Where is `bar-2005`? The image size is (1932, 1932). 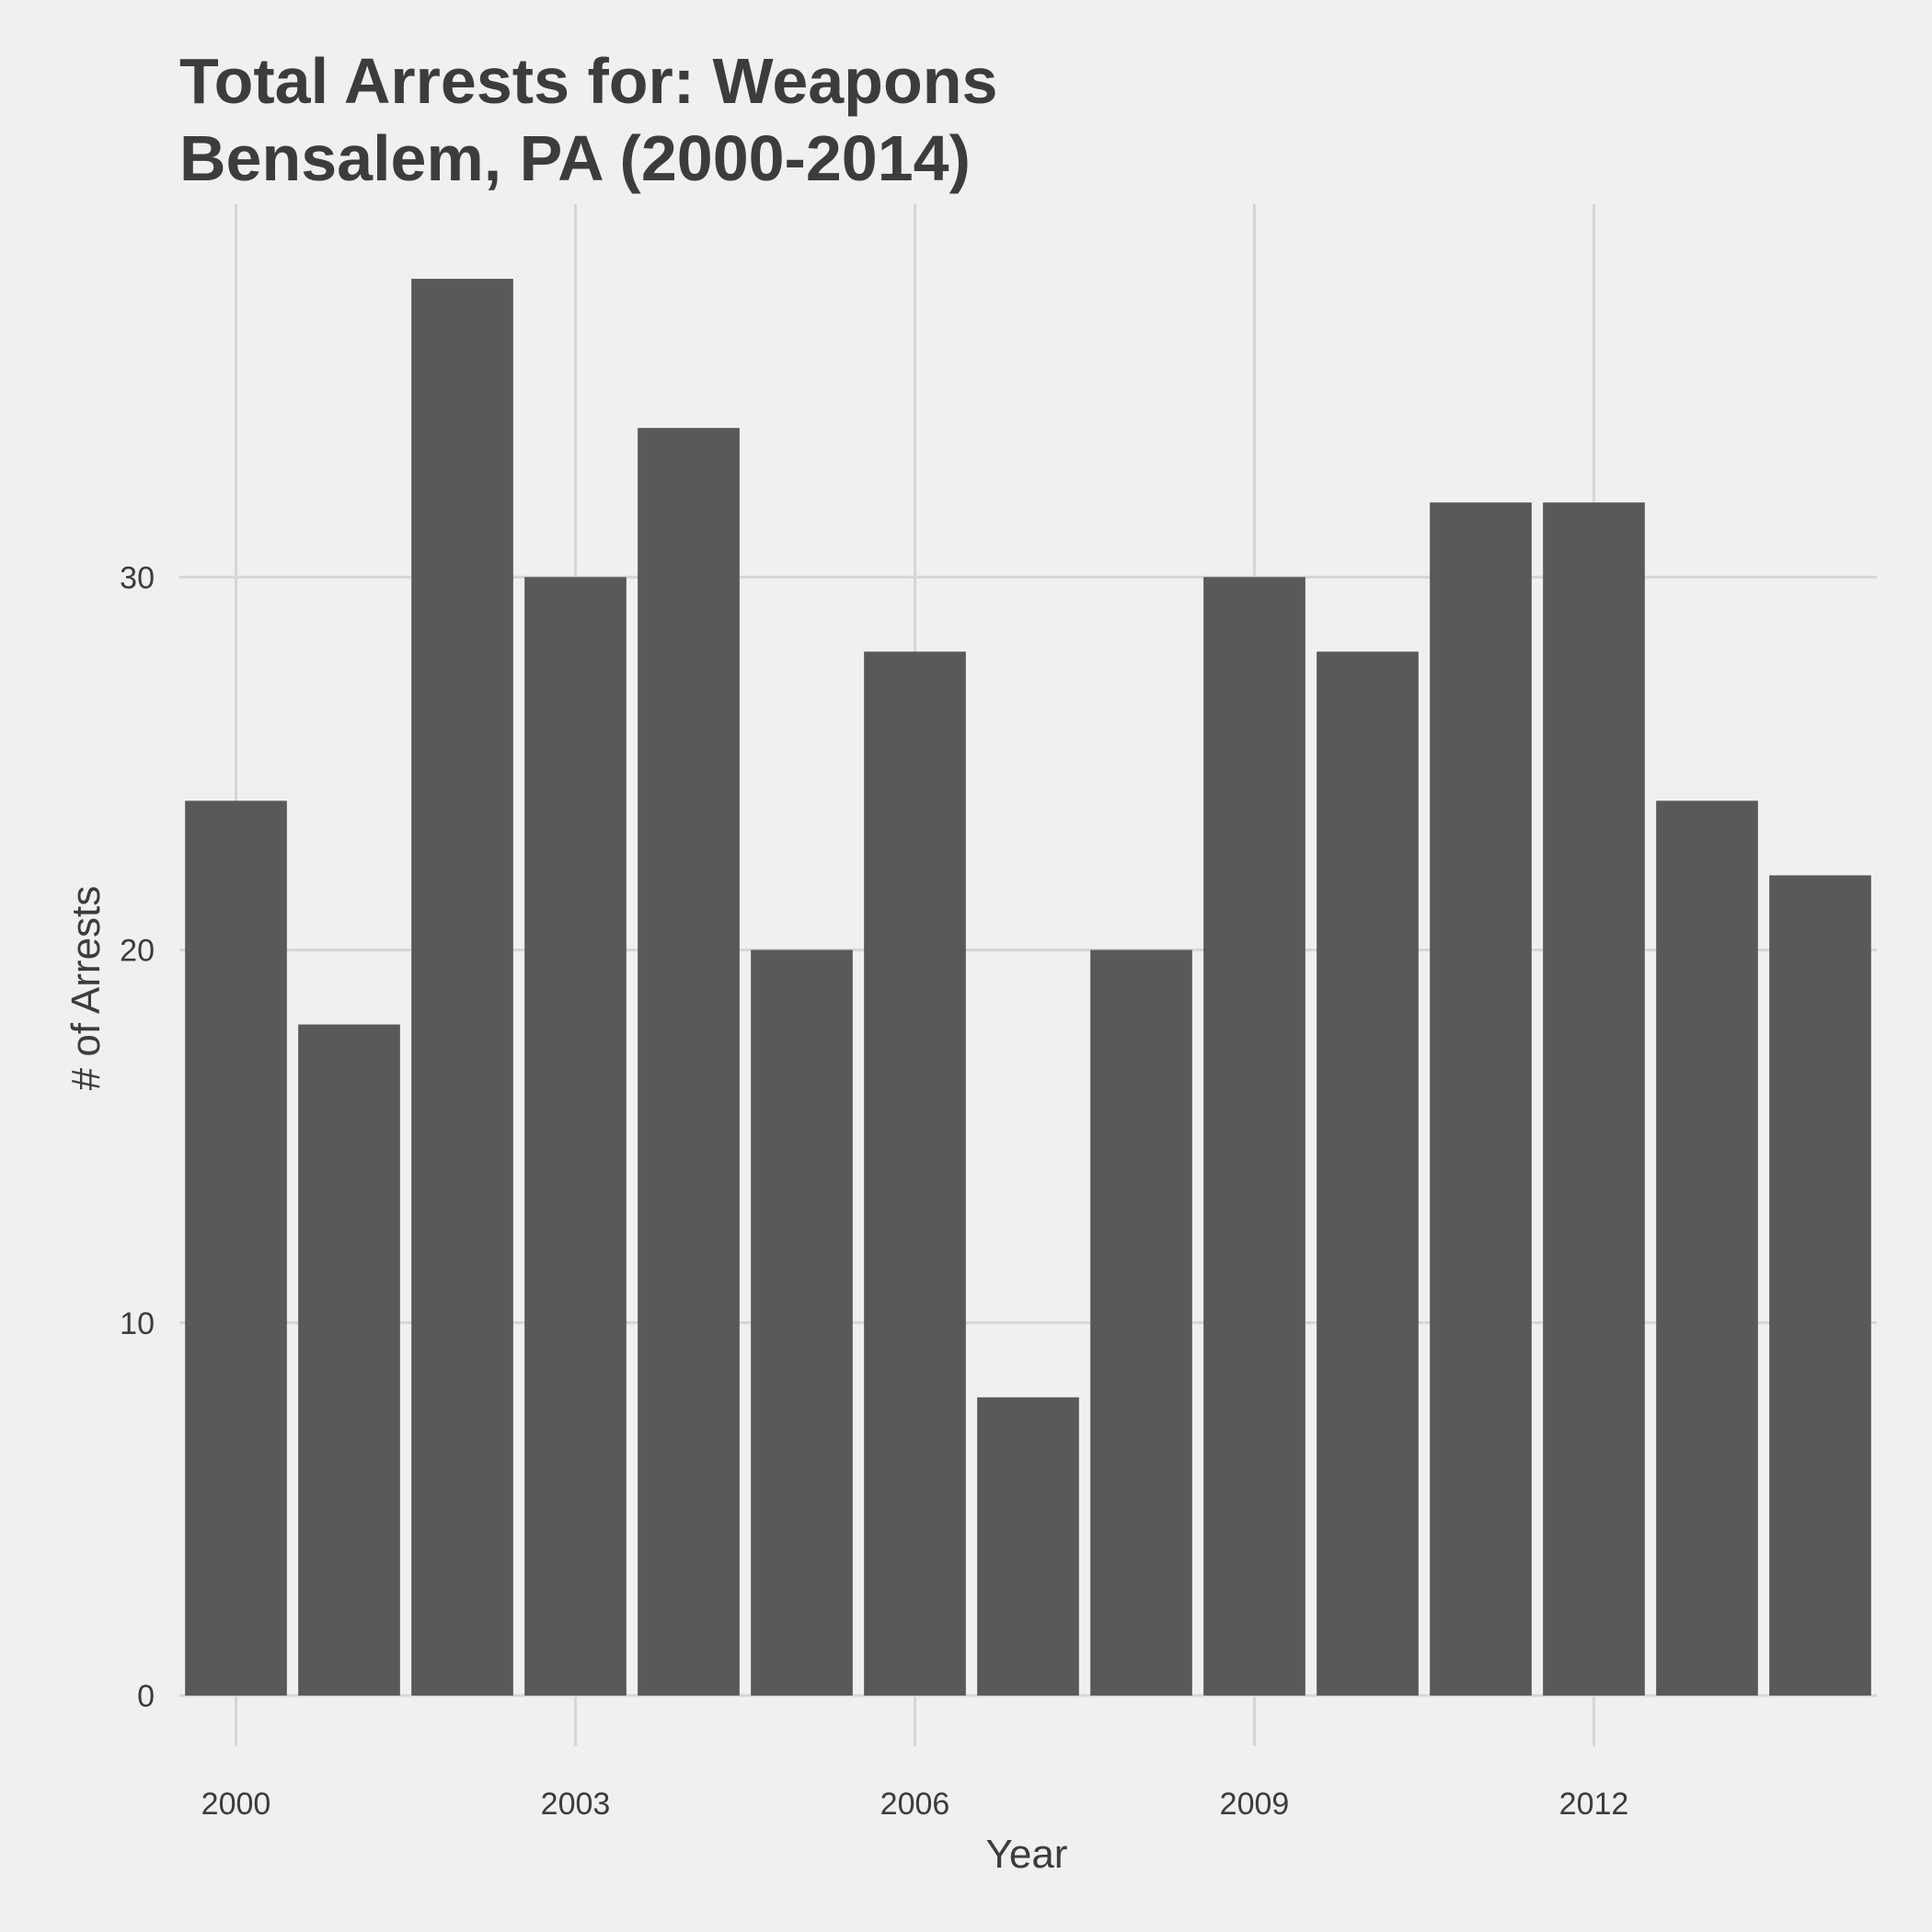 bar-2005 is located at coordinates (802, 1322).